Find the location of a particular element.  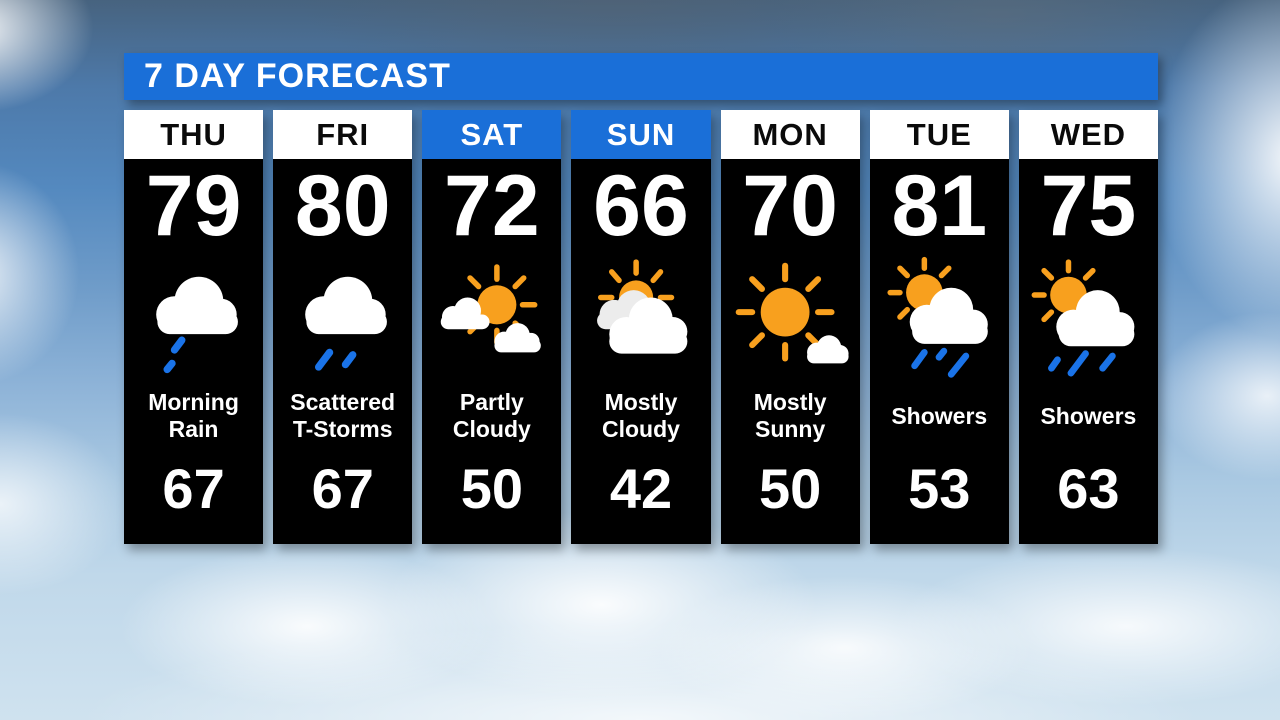

day-label-thu: THU is located at coordinates (194, 134).